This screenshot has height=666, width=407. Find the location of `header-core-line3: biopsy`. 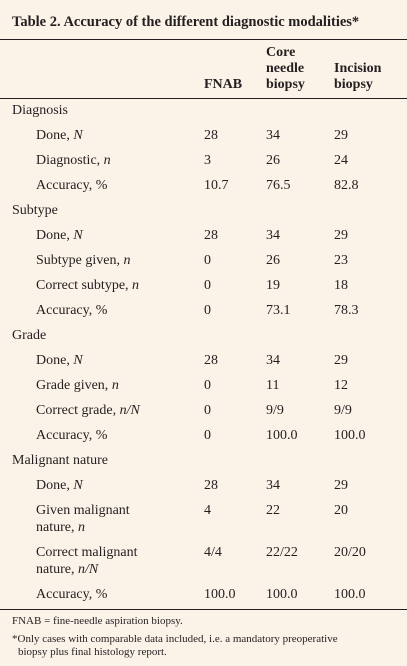

header-core-line3: biopsy is located at coordinates (285, 84).